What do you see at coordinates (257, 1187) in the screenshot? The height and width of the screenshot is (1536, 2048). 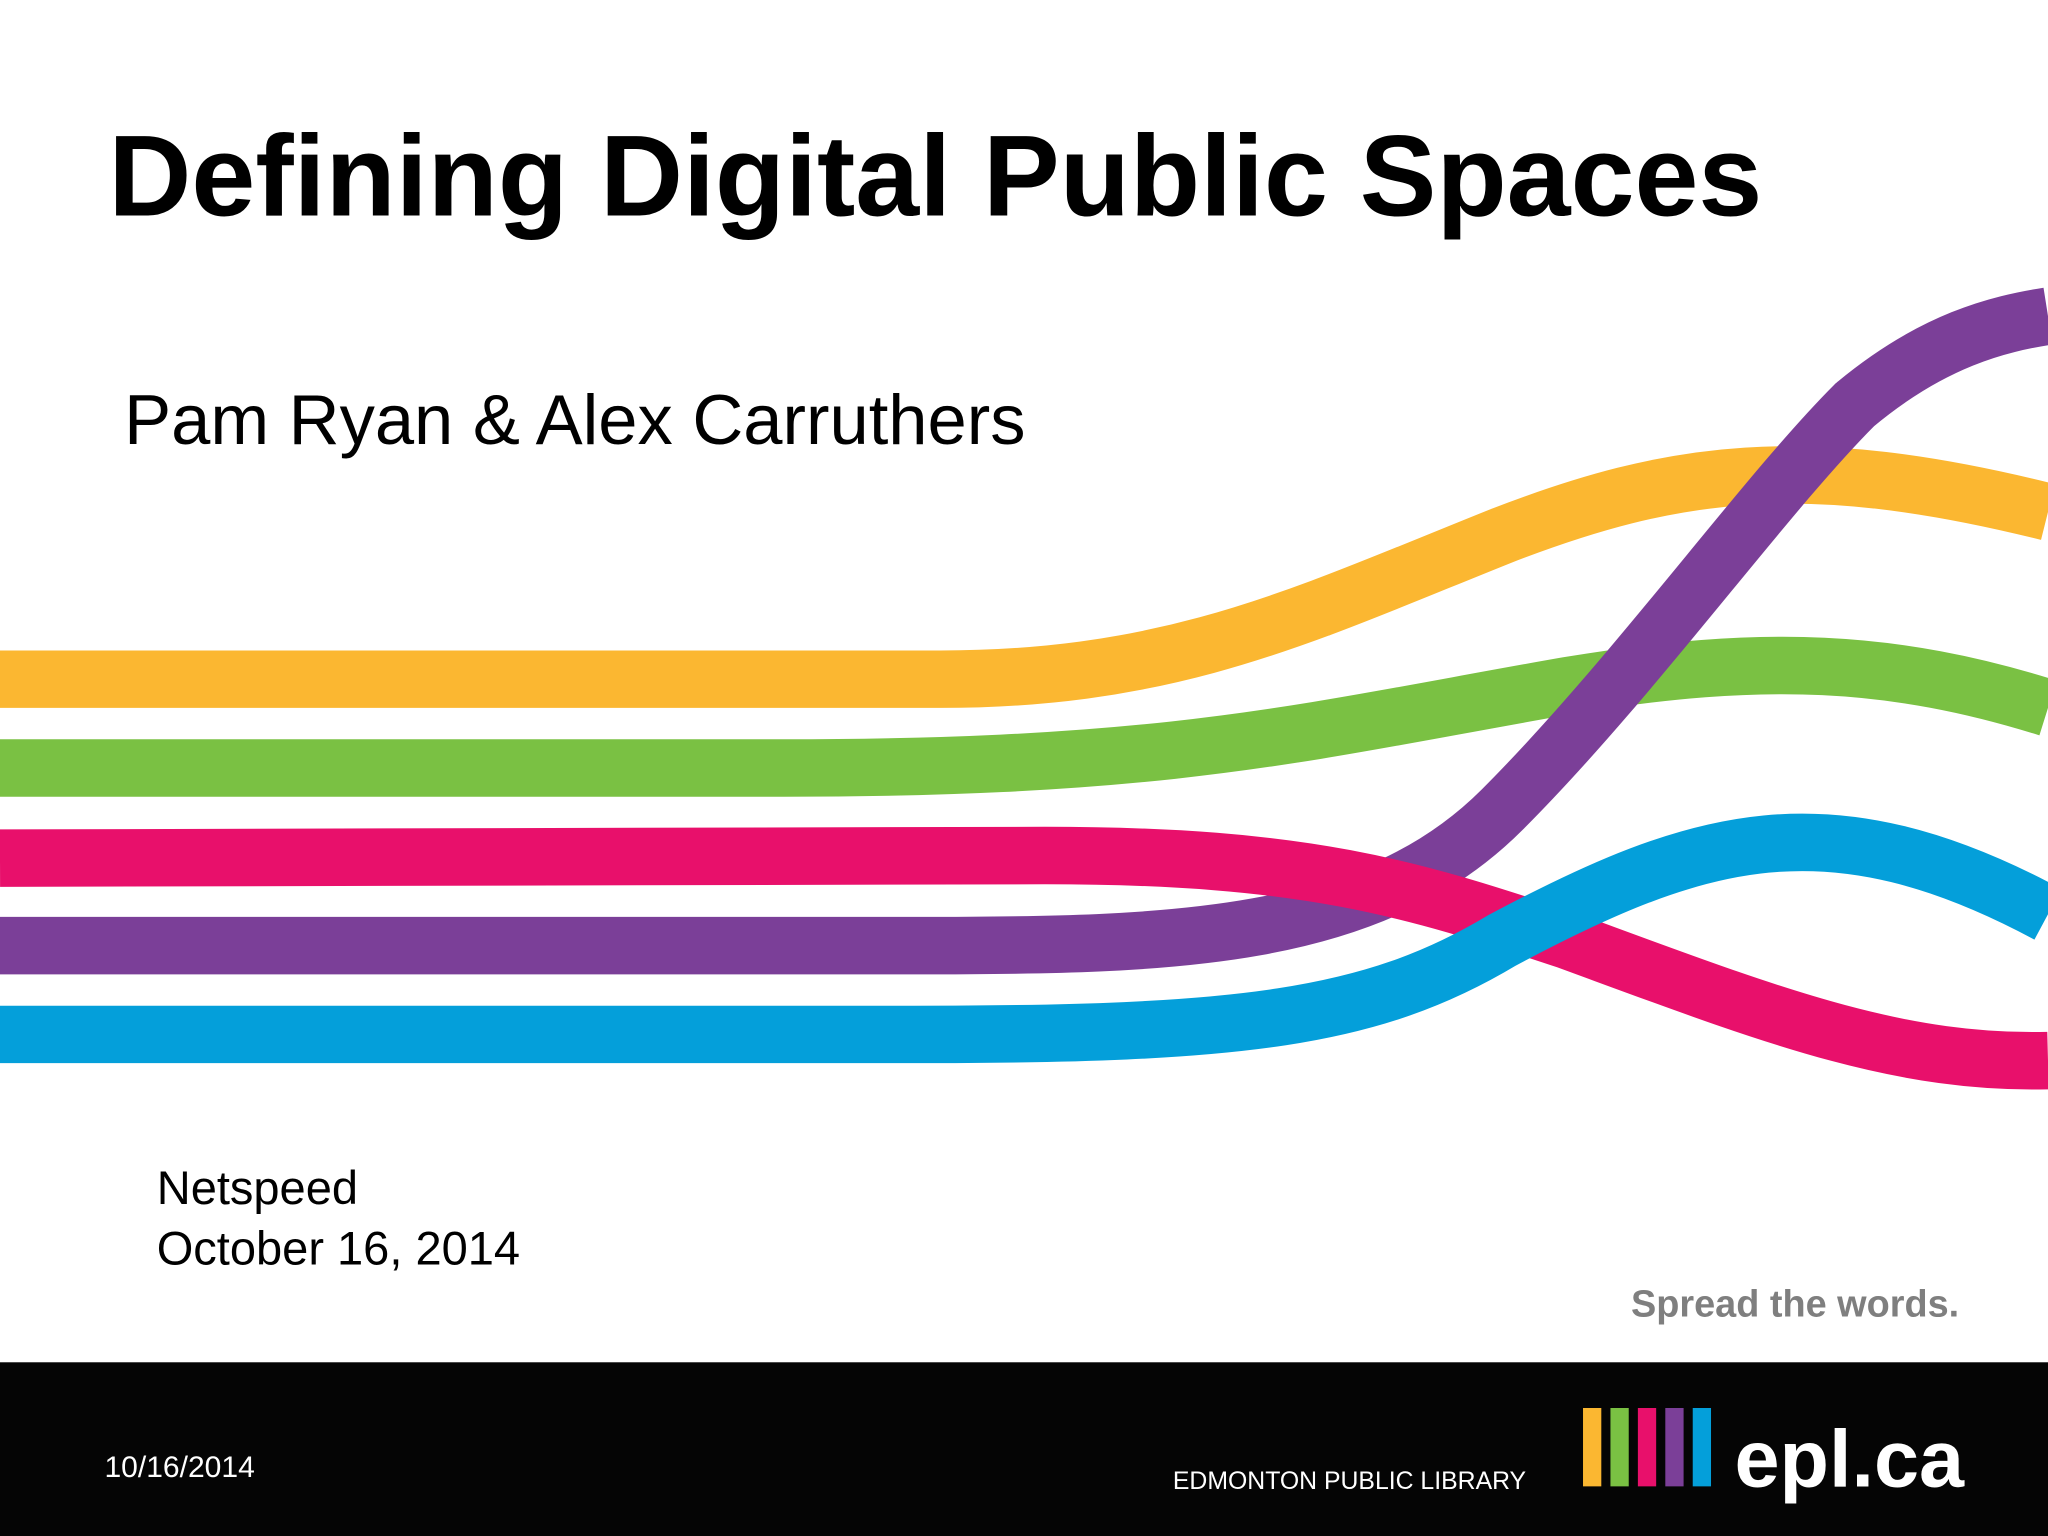 I see `event: Netspeed` at bounding box center [257, 1187].